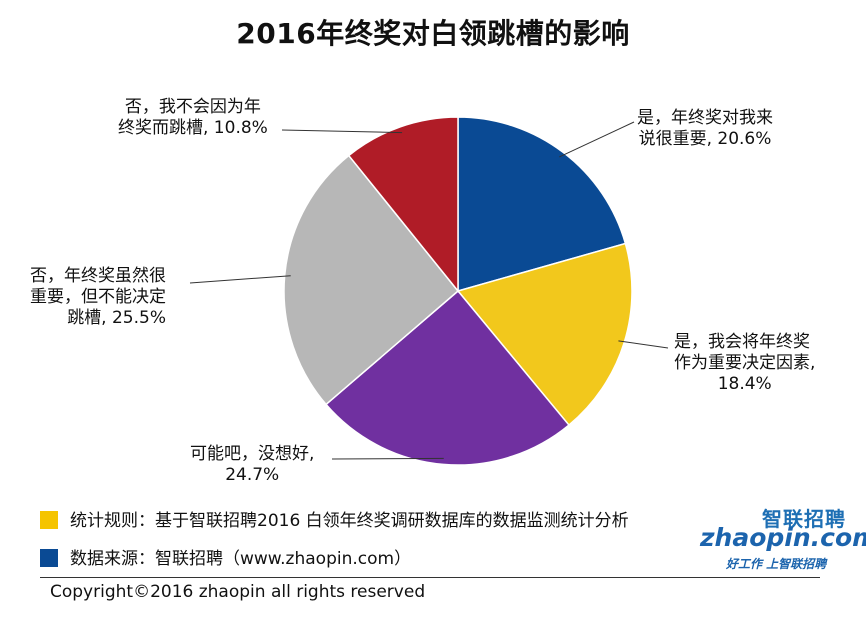 The image size is (866, 624). What do you see at coordinates (49, 558) in the screenshot?
I see `blue-square-icon` at bounding box center [49, 558].